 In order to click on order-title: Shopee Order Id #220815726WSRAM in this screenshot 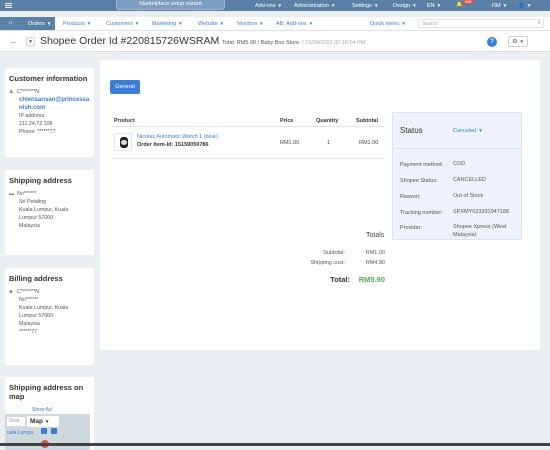, I will do `click(130, 41)`.